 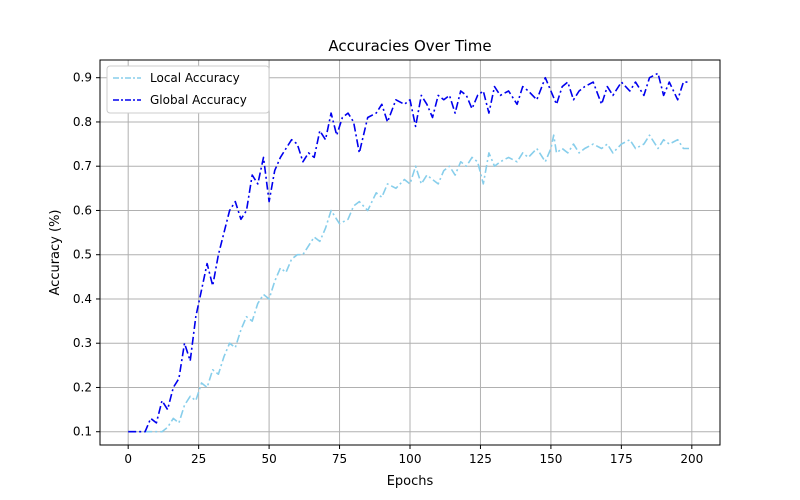 What do you see at coordinates (410, 481) in the screenshot?
I see `x-axis-label: Epochs` at bounding box center [410, 481].